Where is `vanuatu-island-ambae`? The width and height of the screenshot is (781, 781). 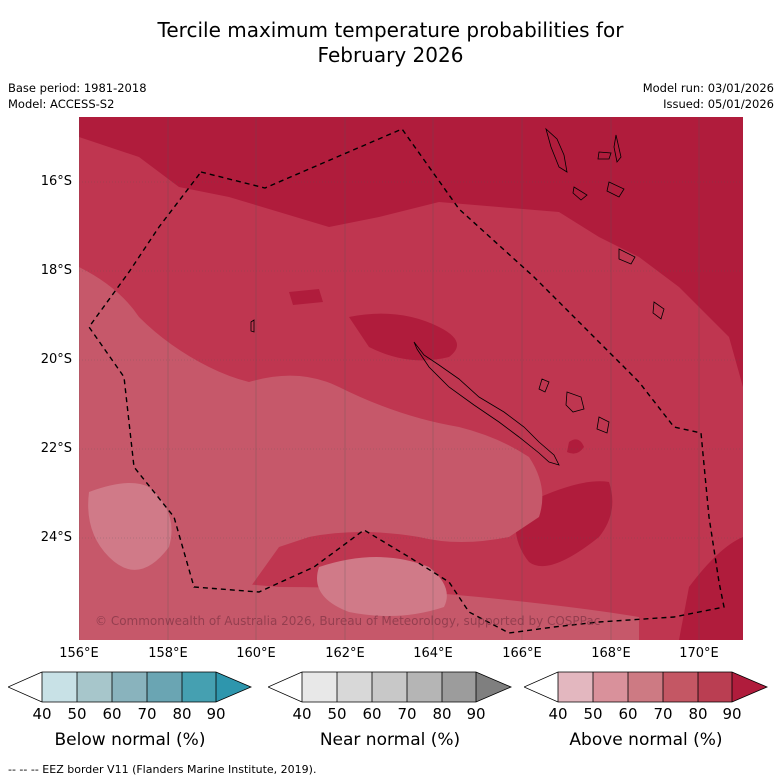 vanuatu-island-ambae is located at coordinates (604, 155).